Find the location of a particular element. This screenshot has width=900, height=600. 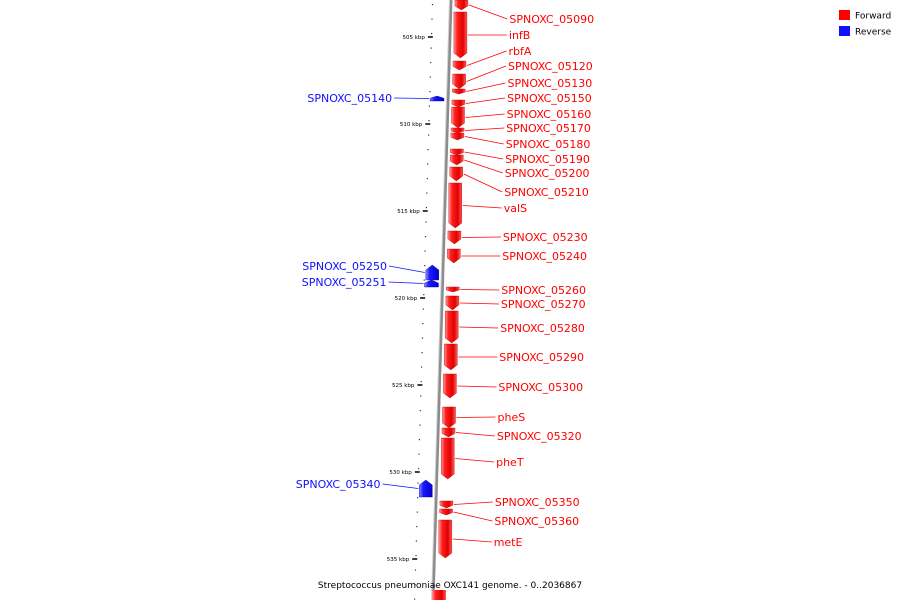

gene-spnoxc-05350-leader is located at coordinates (473, 503).